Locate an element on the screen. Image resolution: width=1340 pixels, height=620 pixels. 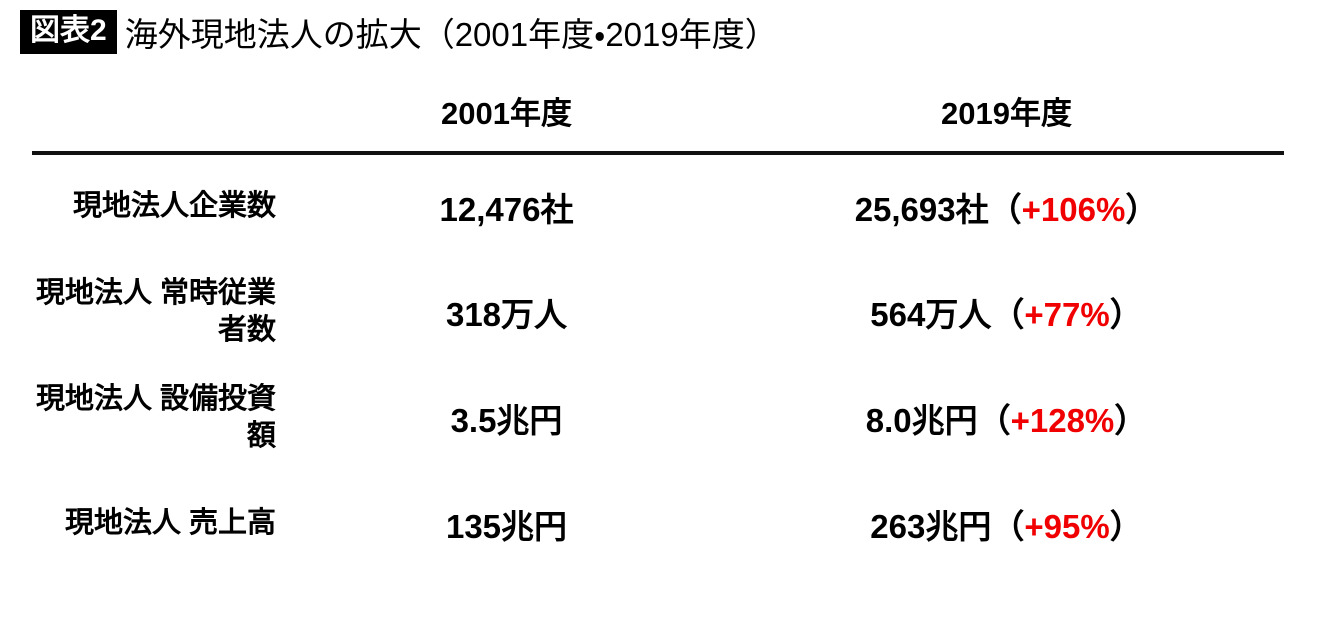
change-percent: +128% is located at coordinates (1062, 420).